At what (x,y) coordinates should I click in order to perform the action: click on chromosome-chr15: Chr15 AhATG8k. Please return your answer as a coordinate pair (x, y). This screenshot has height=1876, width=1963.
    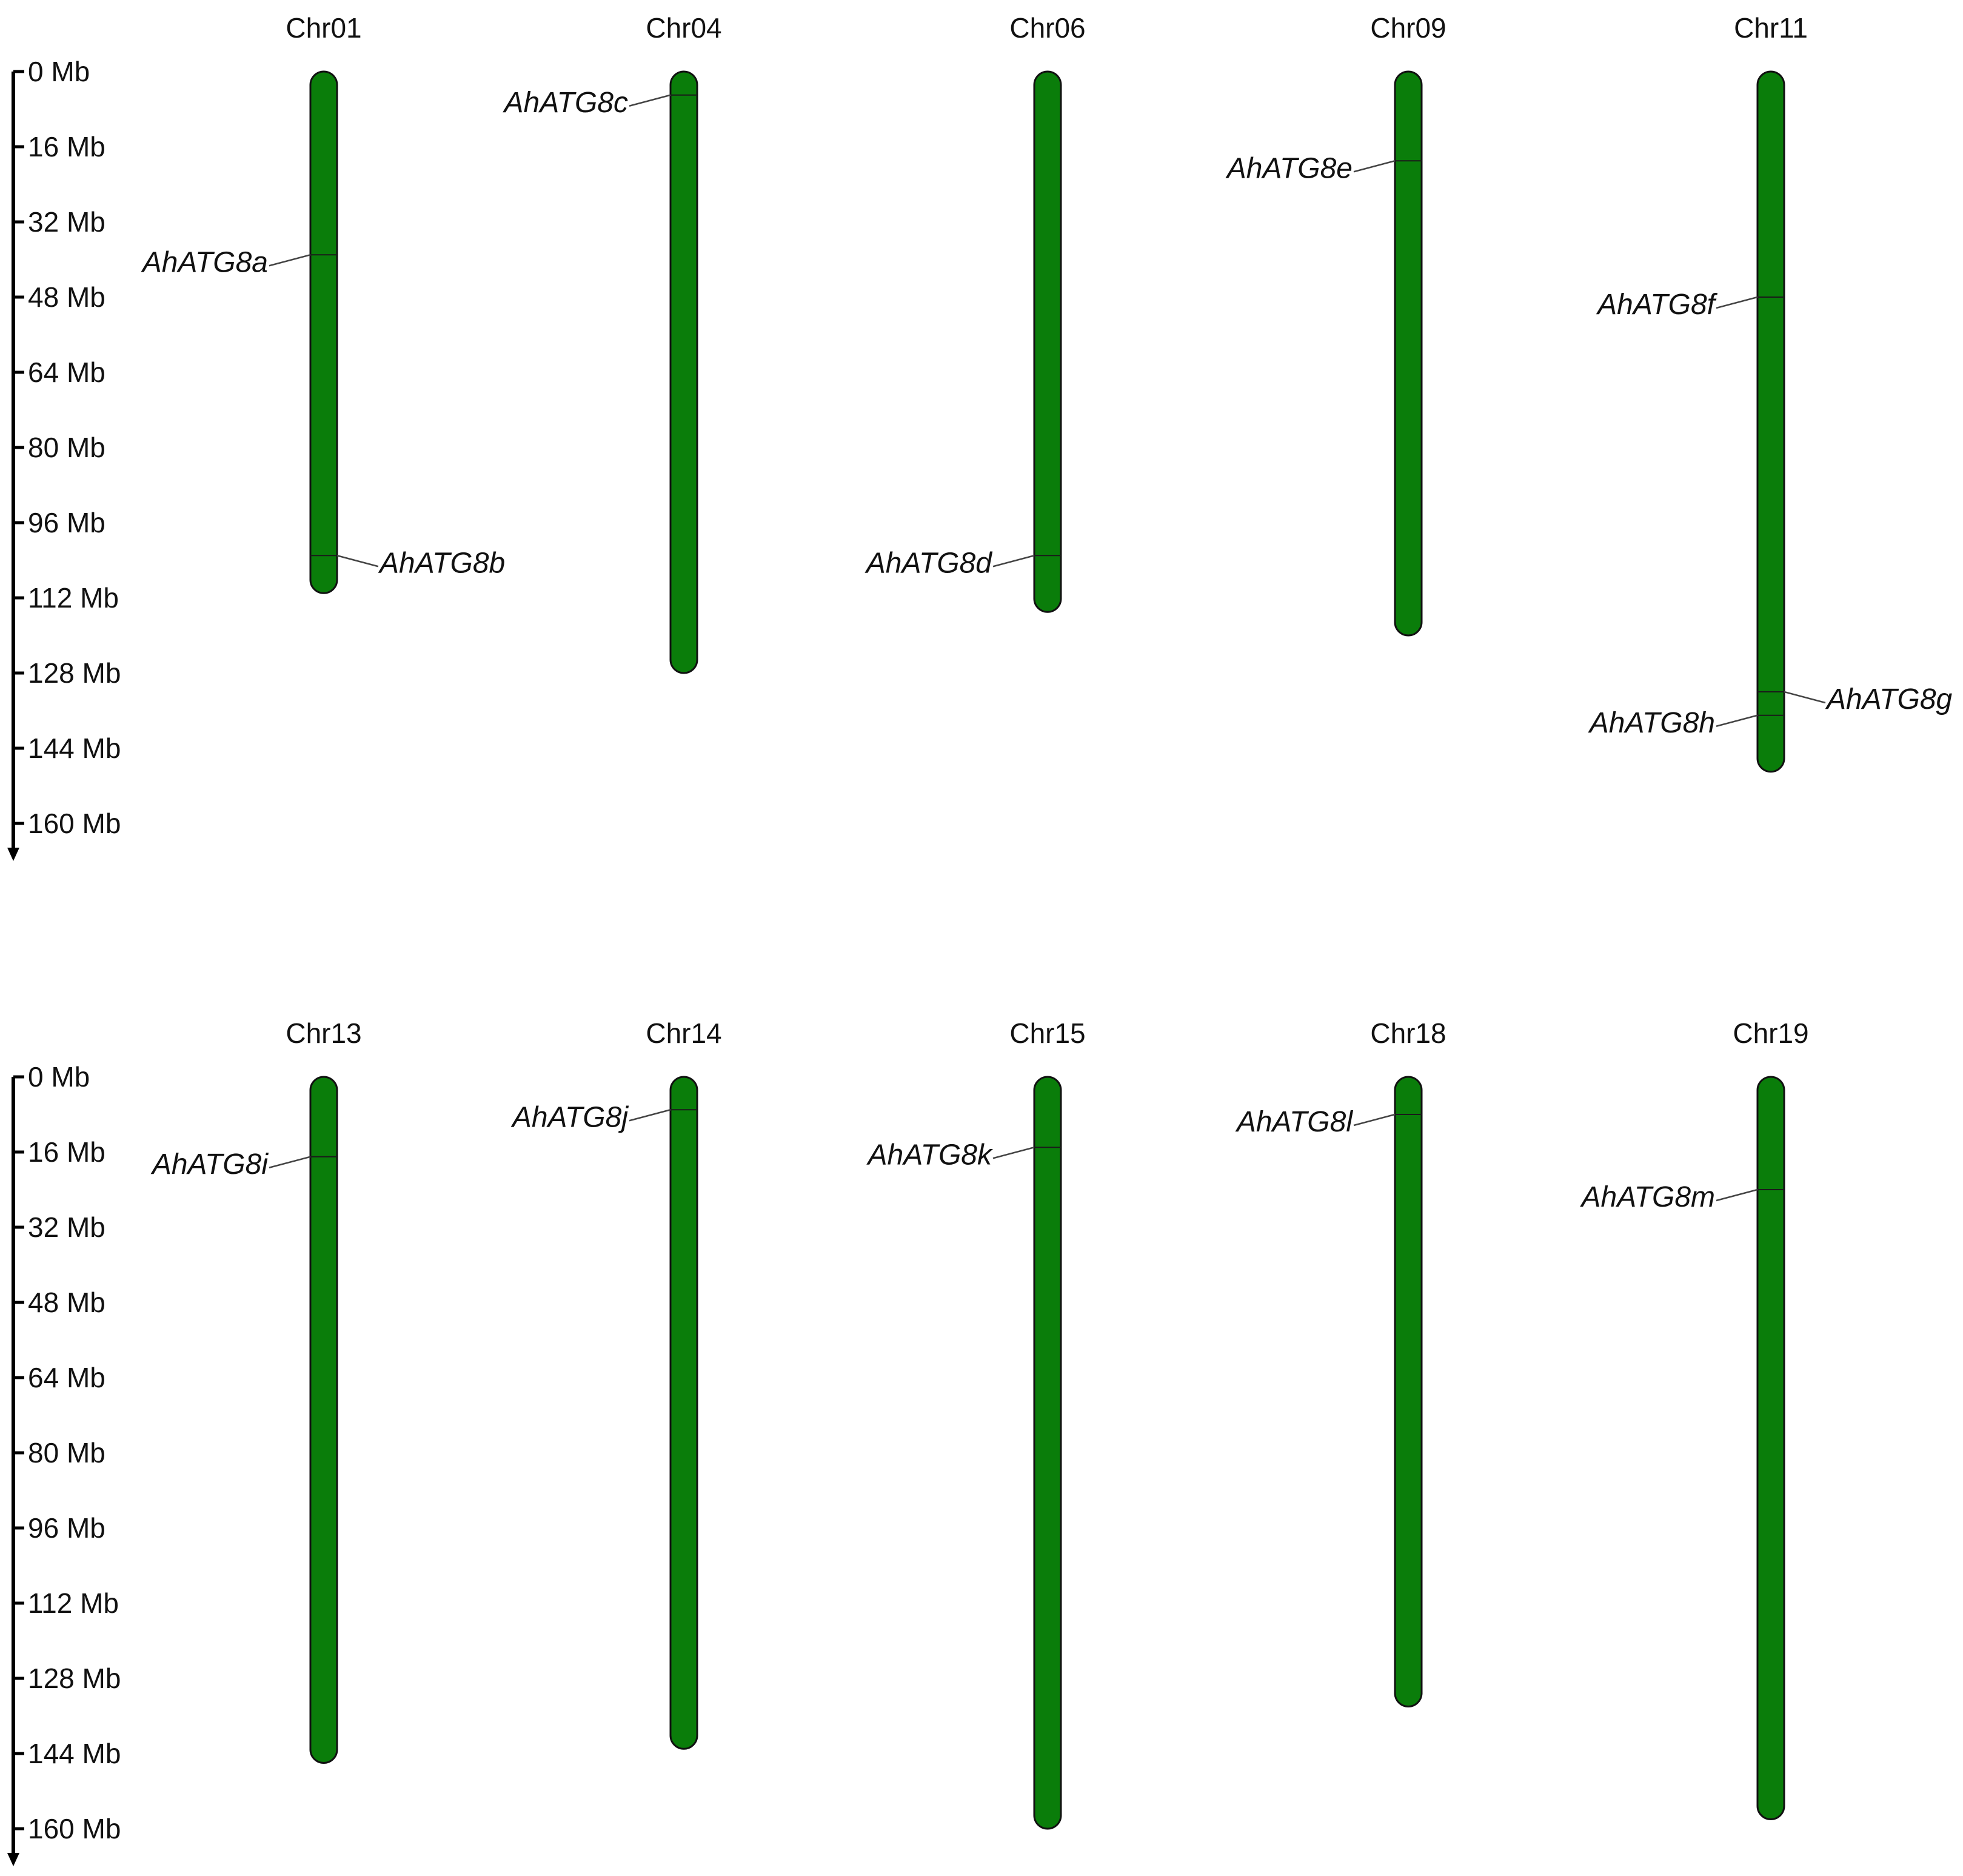
    Looking at the image, I should click on (976, 1423).